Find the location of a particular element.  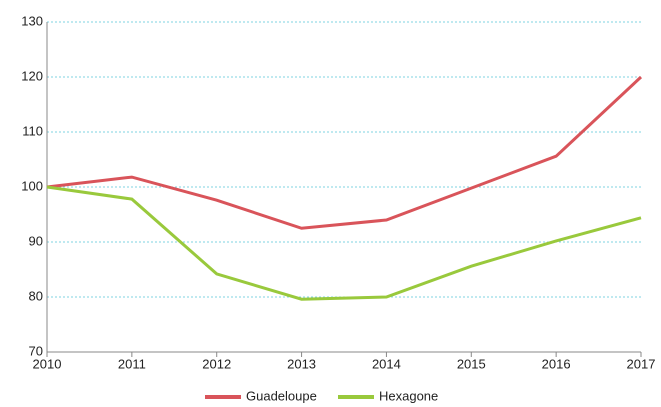

x-tick-label: 2016 is located at coordinates (556, 363).